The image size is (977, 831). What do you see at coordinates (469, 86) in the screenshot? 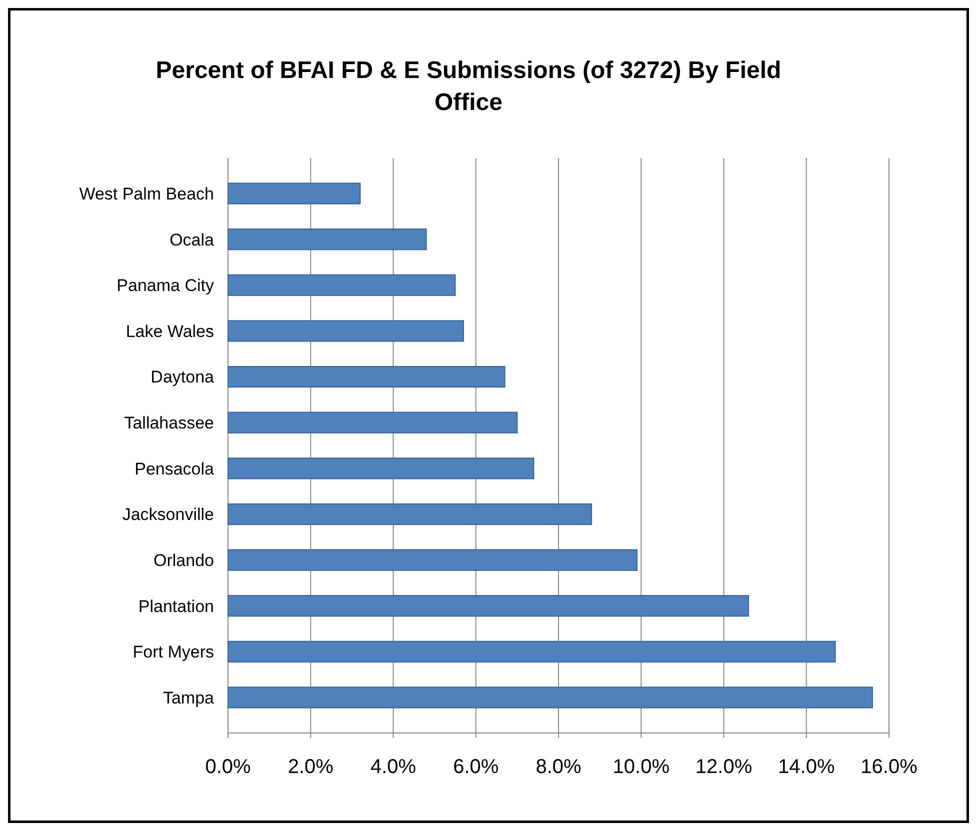
I see `chart-title: Percent of BFAI FD & E Submissions (of 3272) By Field Office` at bounding box center [469, 86].